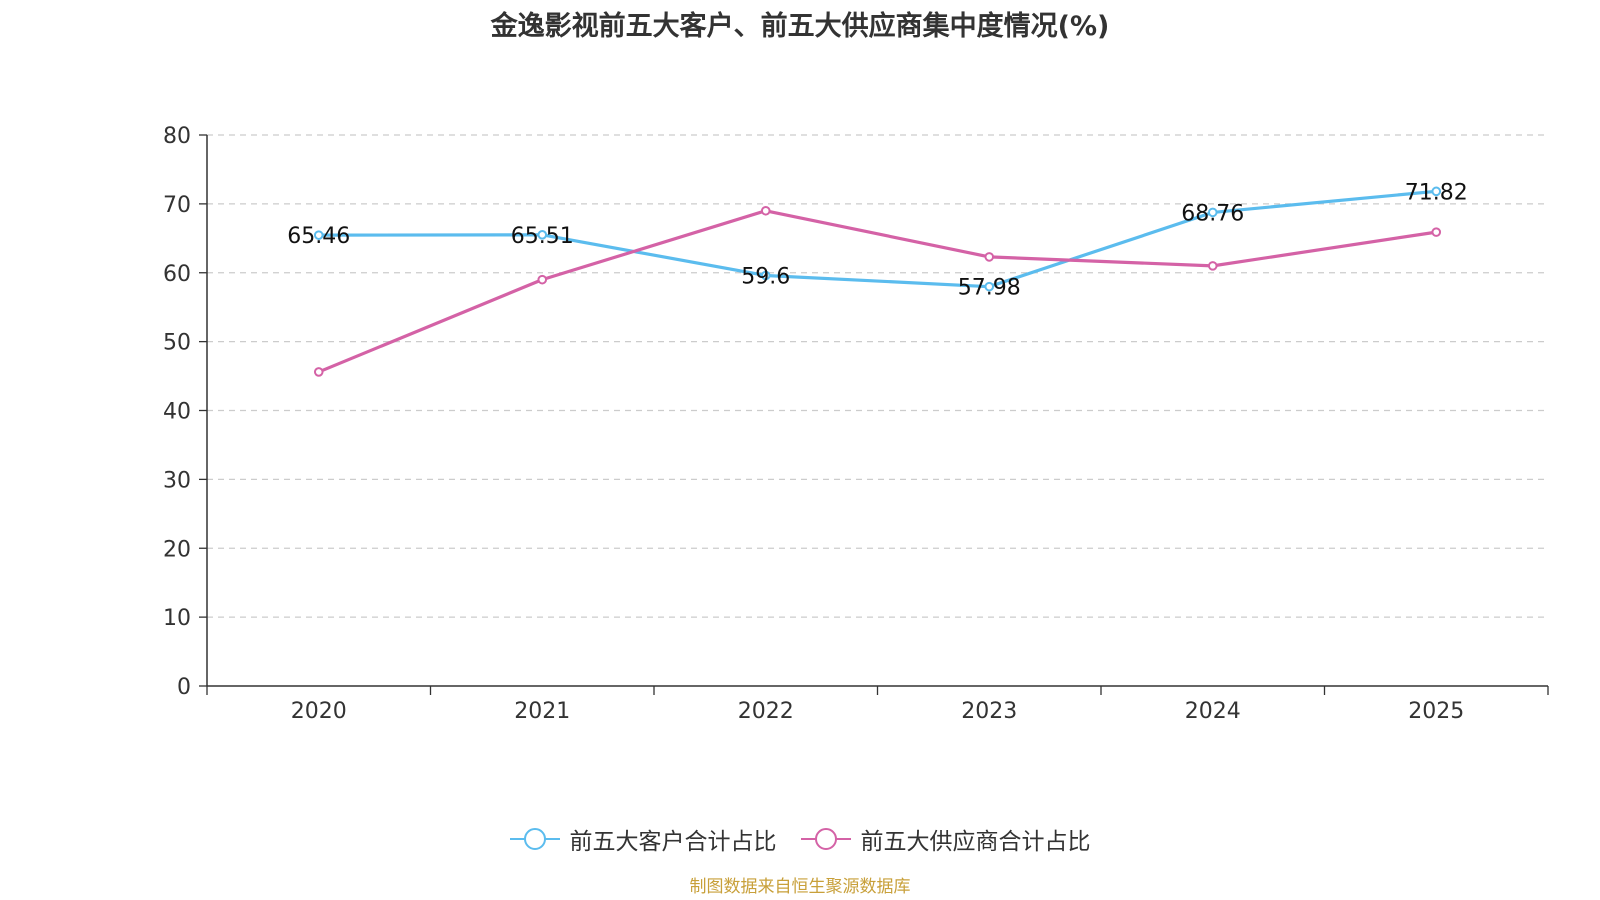 The height and width of the screenshot is (900, 1600). Describe the element at coordinates (542, 711) in the screenshot. I see `x-tick-label: 2021` at that location.